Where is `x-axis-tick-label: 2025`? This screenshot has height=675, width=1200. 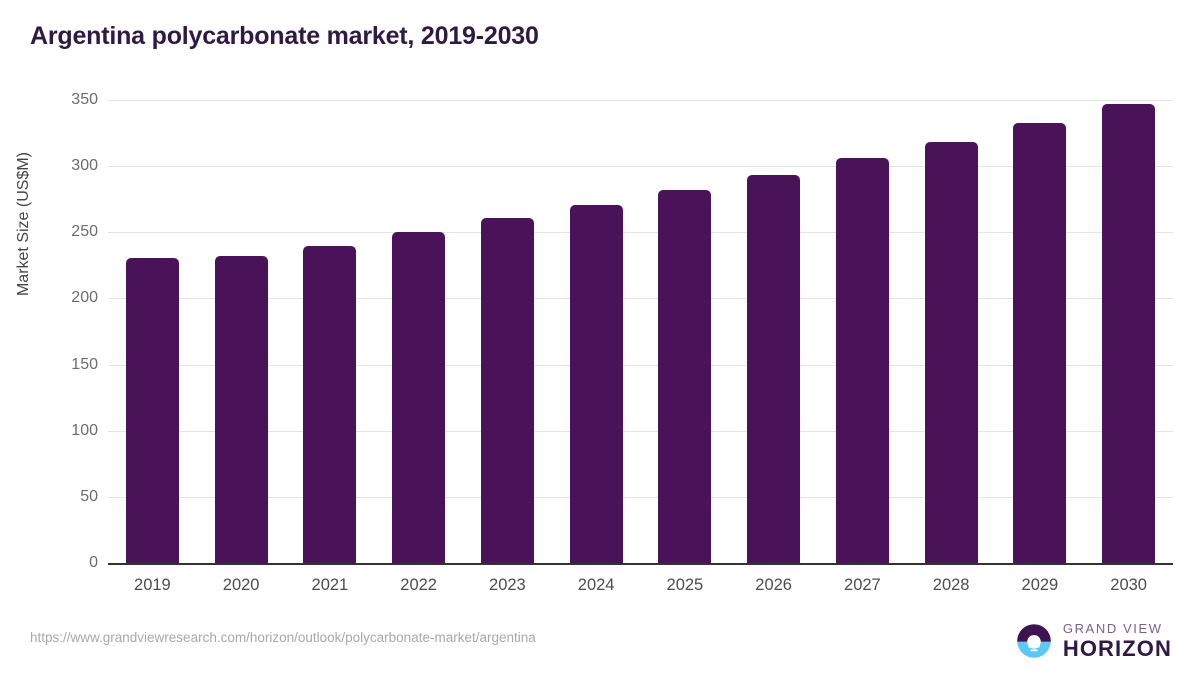 x-axis-tick-label: 2025 is located at coordinates (685, 585).